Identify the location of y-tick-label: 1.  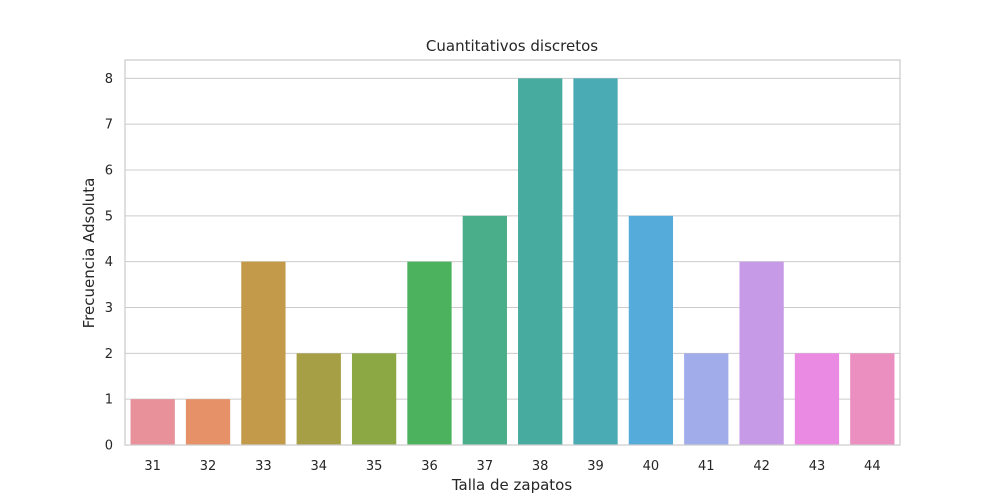
(109, 400).